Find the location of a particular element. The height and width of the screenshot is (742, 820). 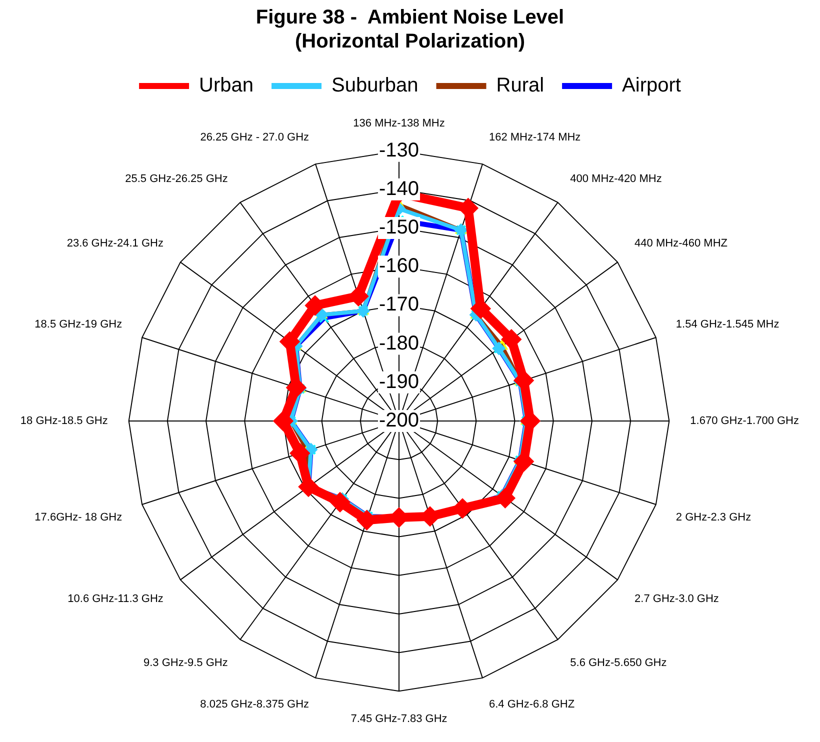

spoke-label: 1.54 GHz-1.545 MHz is located at coordinates (728, 324).